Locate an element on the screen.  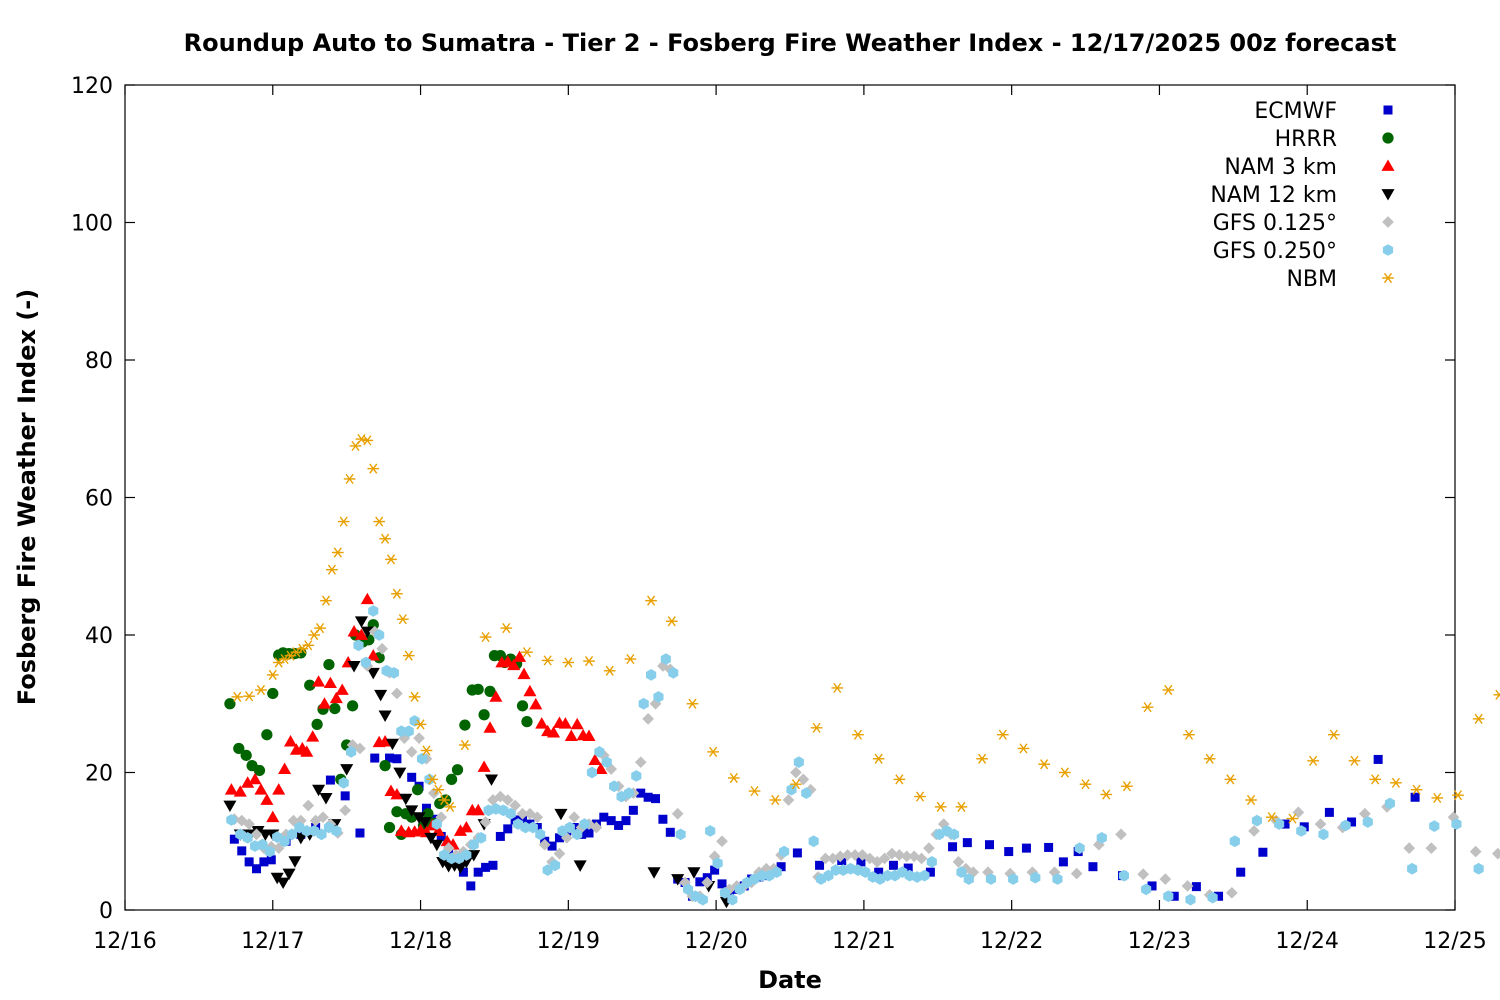
x-tick-label: 12/23 is located at coordinates (1159, 941).